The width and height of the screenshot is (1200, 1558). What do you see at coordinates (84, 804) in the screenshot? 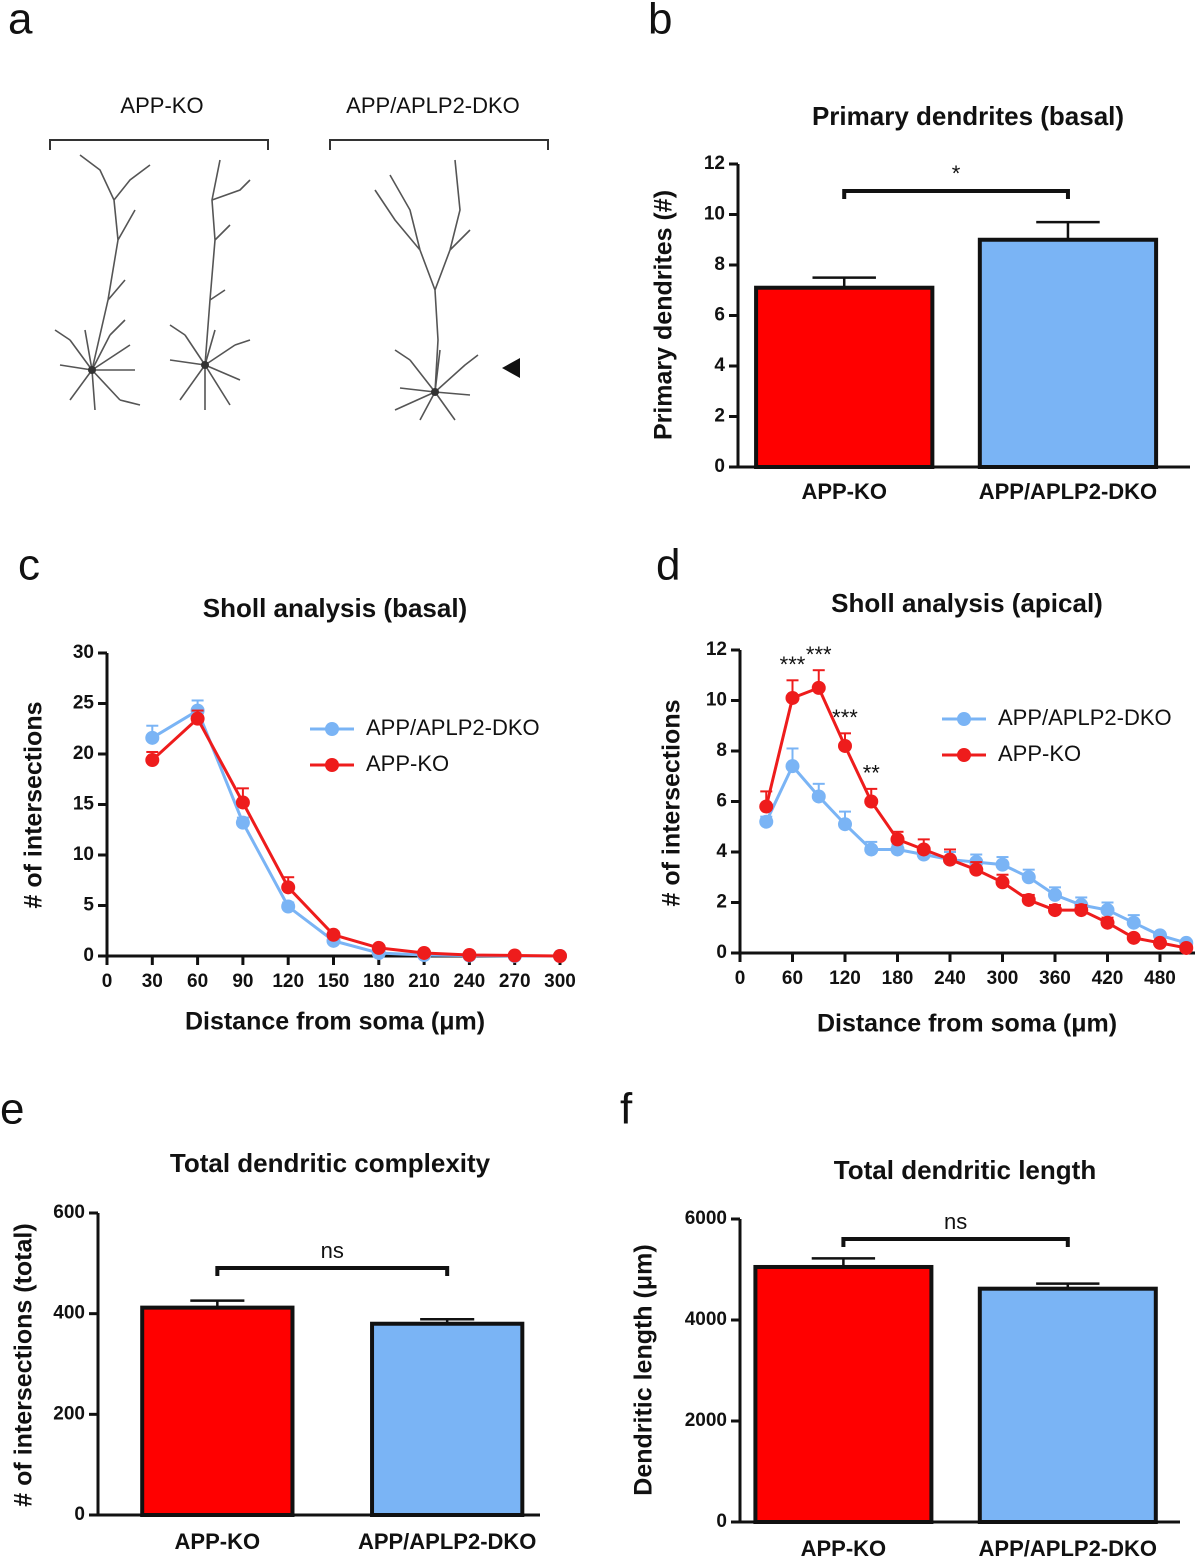
I see `y-tick-label: 15` at bounding box center [84, 804].